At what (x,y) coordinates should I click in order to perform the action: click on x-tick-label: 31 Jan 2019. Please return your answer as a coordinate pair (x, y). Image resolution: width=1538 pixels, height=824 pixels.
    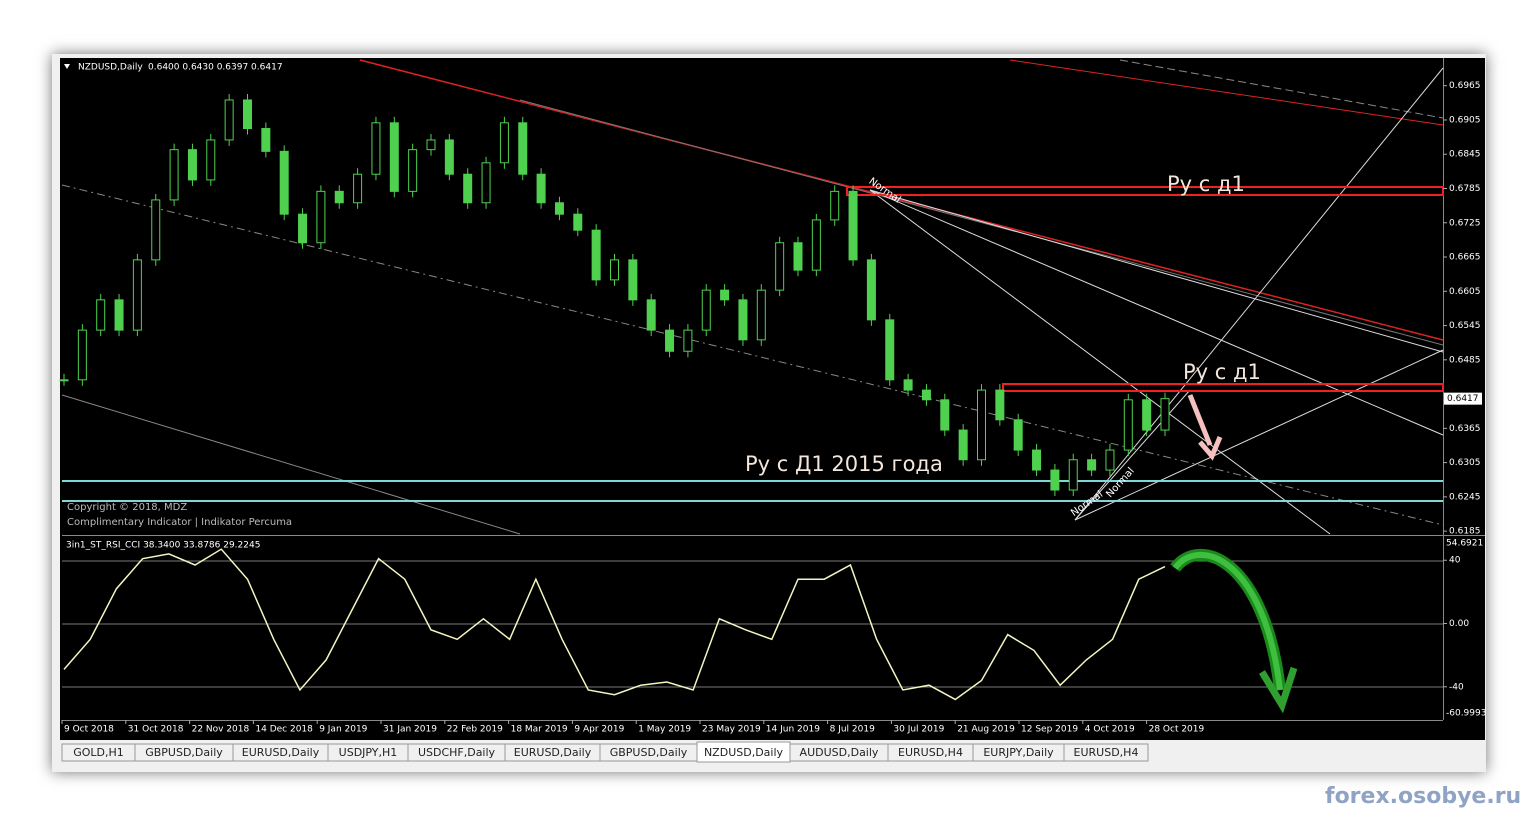
    Looking at the image, I should click on (410, 730).